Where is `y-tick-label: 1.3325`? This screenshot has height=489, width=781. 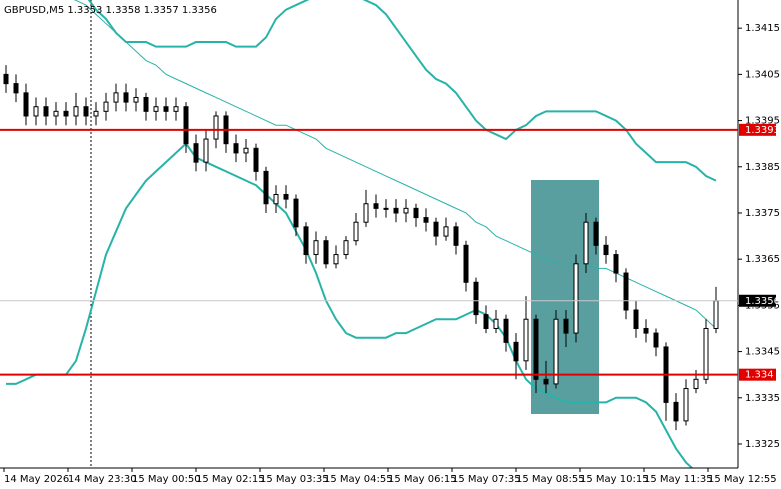
y-tick-label: 1.3325 is located at coordinates (762, 444).